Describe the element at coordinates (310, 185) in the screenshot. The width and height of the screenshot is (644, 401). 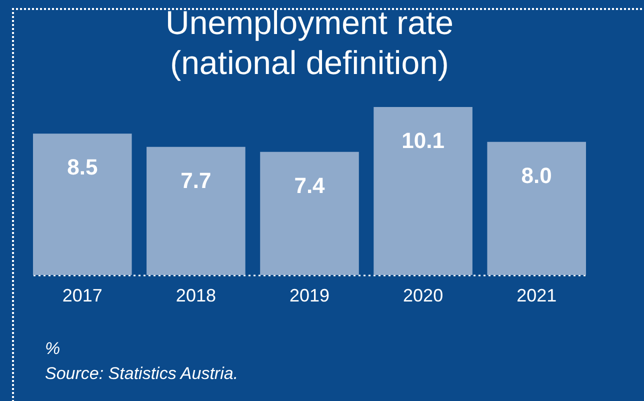
I see `data-label: 7.4` at that location.